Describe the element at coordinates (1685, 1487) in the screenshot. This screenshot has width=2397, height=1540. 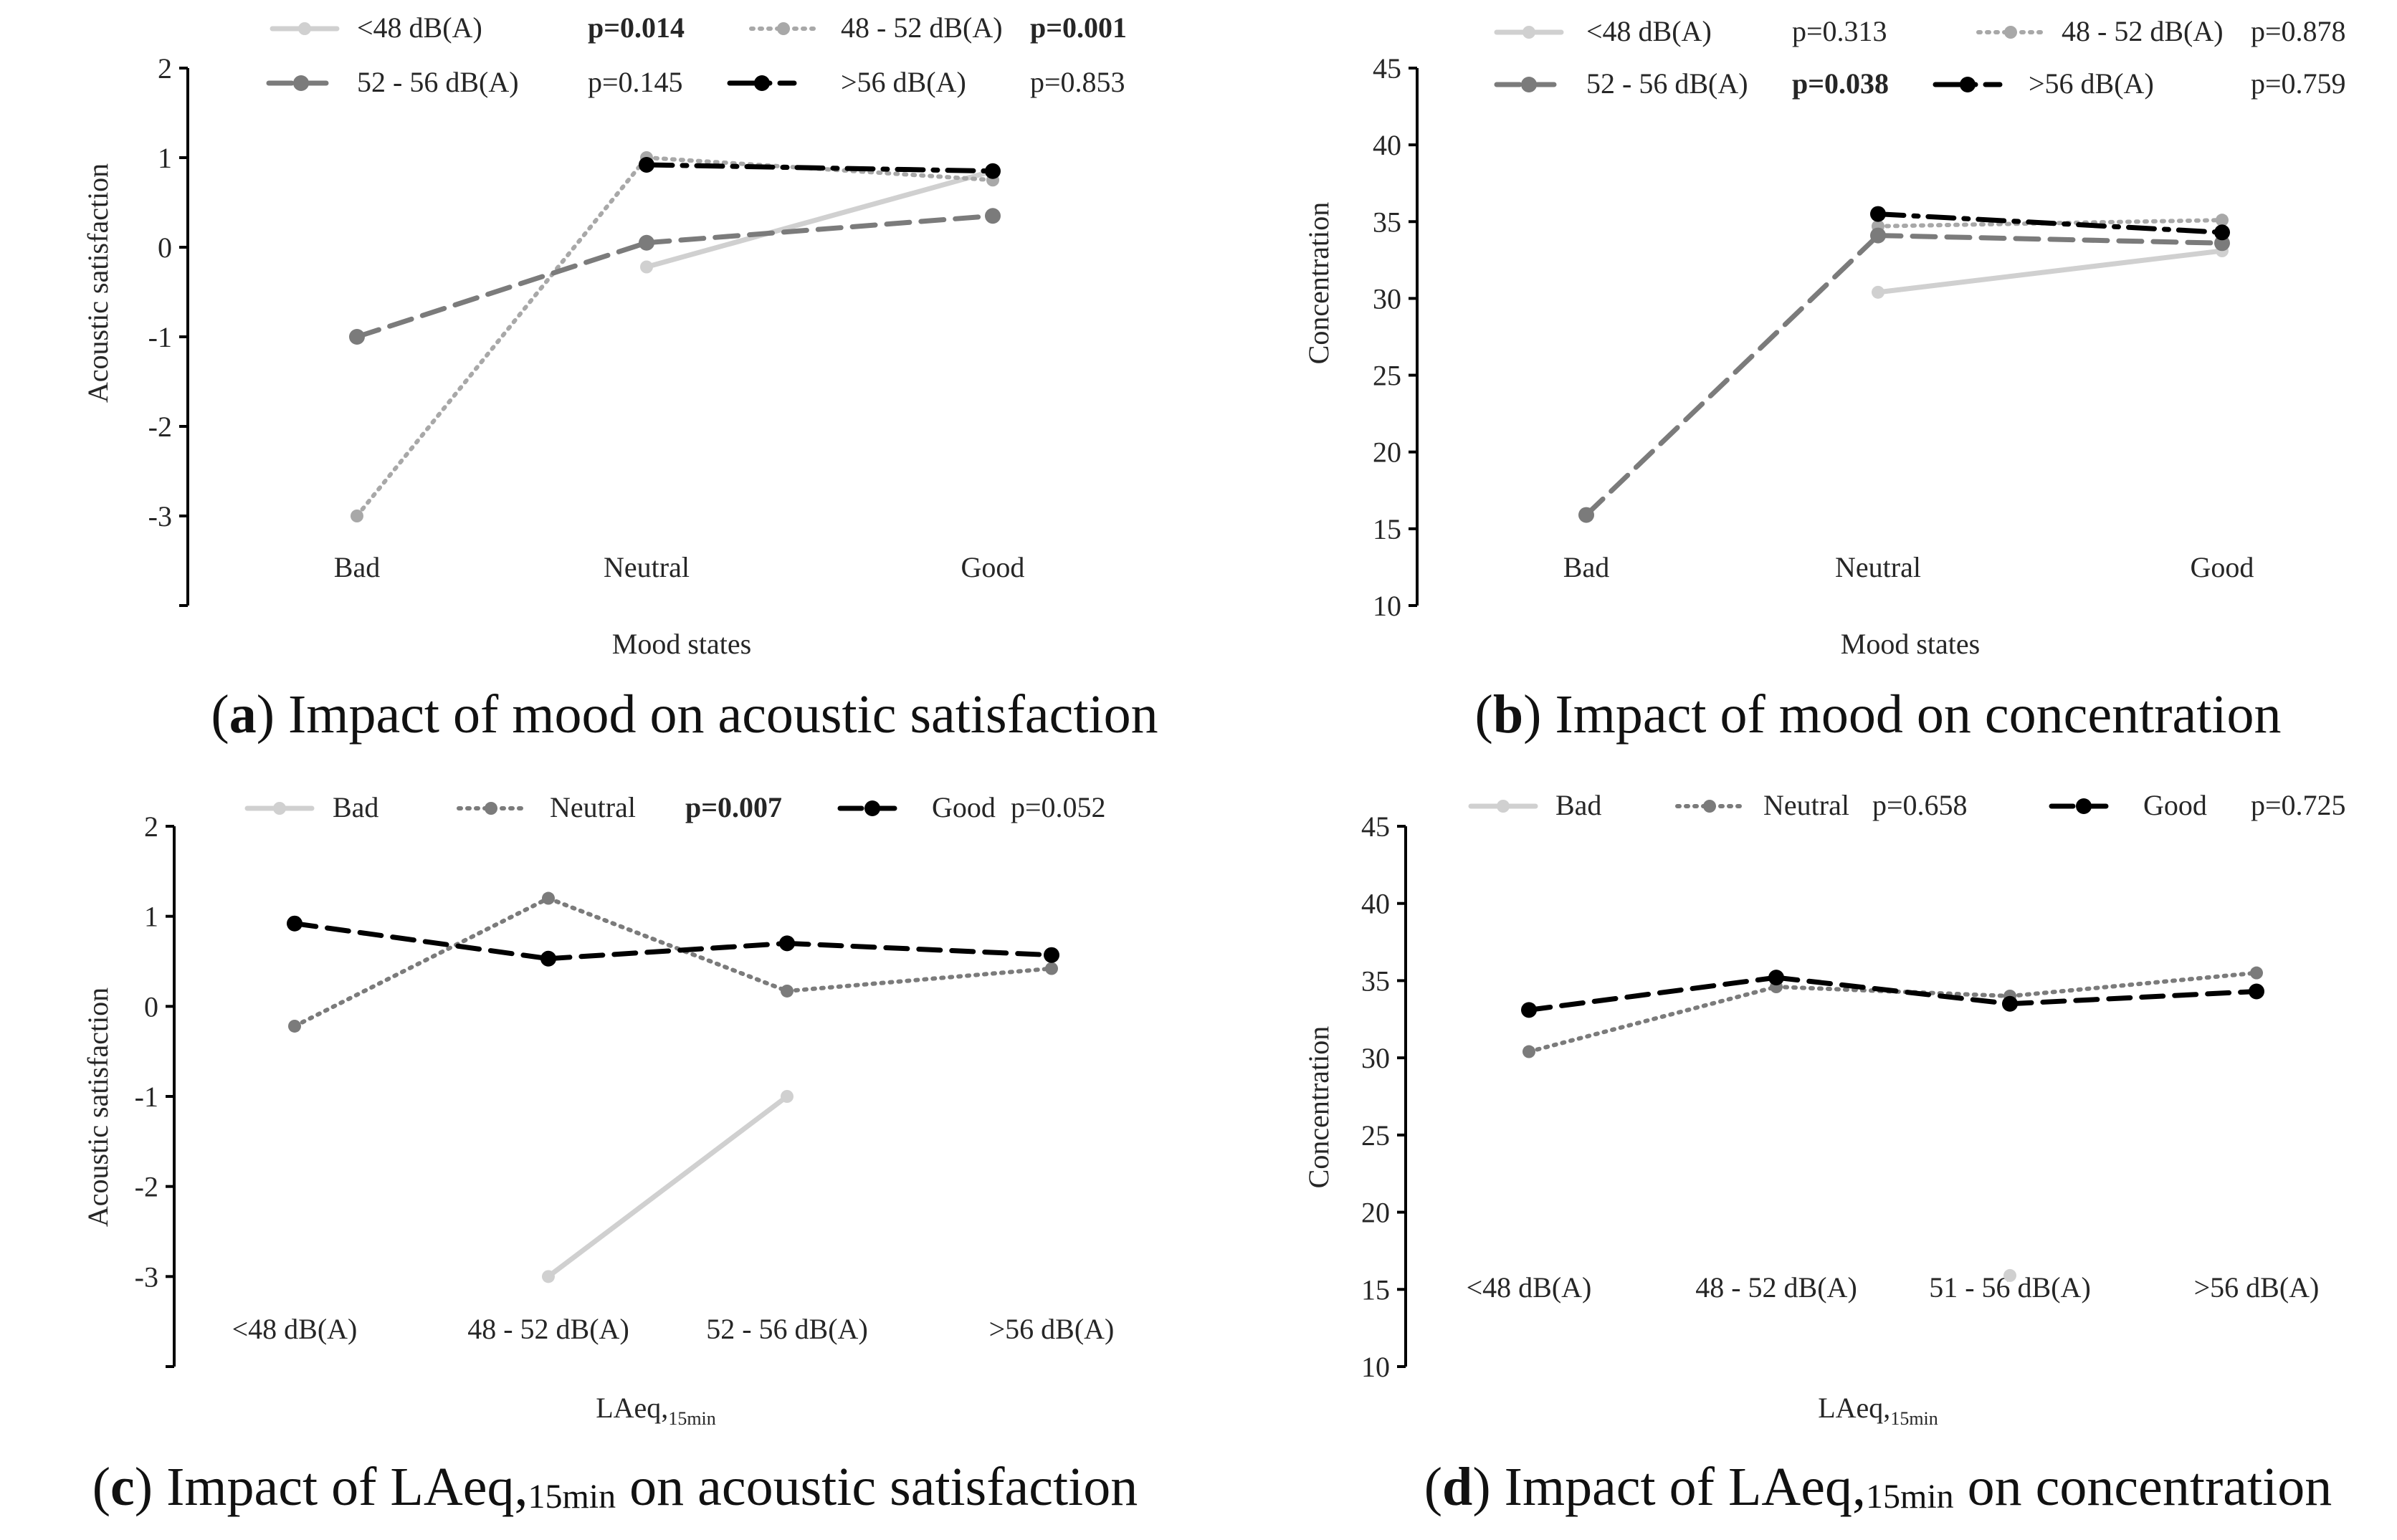
I see `caption-text-before: Impact of LAeq,` at that location.